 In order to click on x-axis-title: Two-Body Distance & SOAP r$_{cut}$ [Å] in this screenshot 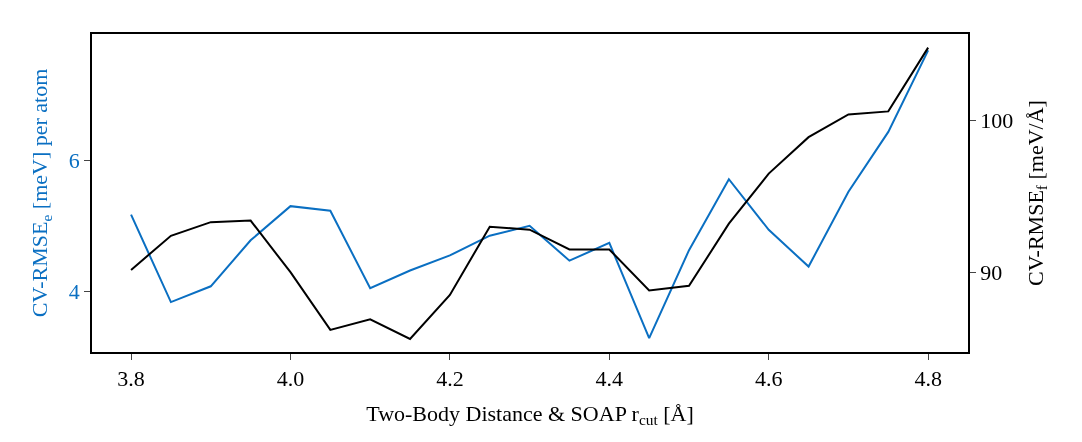, I will do `click(530, 414)`.